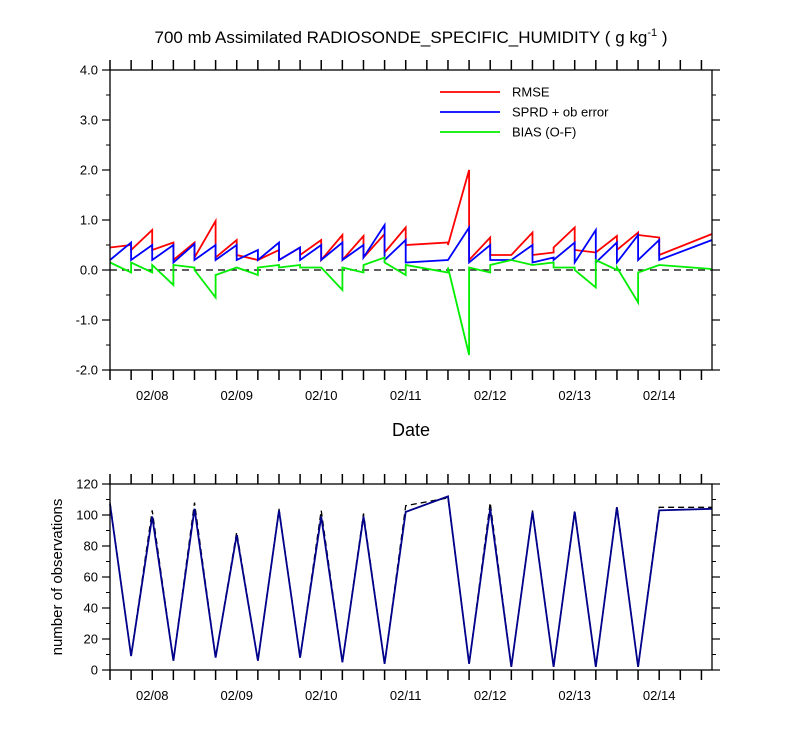  What do you see at coordinates (91, 608) in the screenshot?
I see `y-tick-label: 40` at bounding box center [91, 608].